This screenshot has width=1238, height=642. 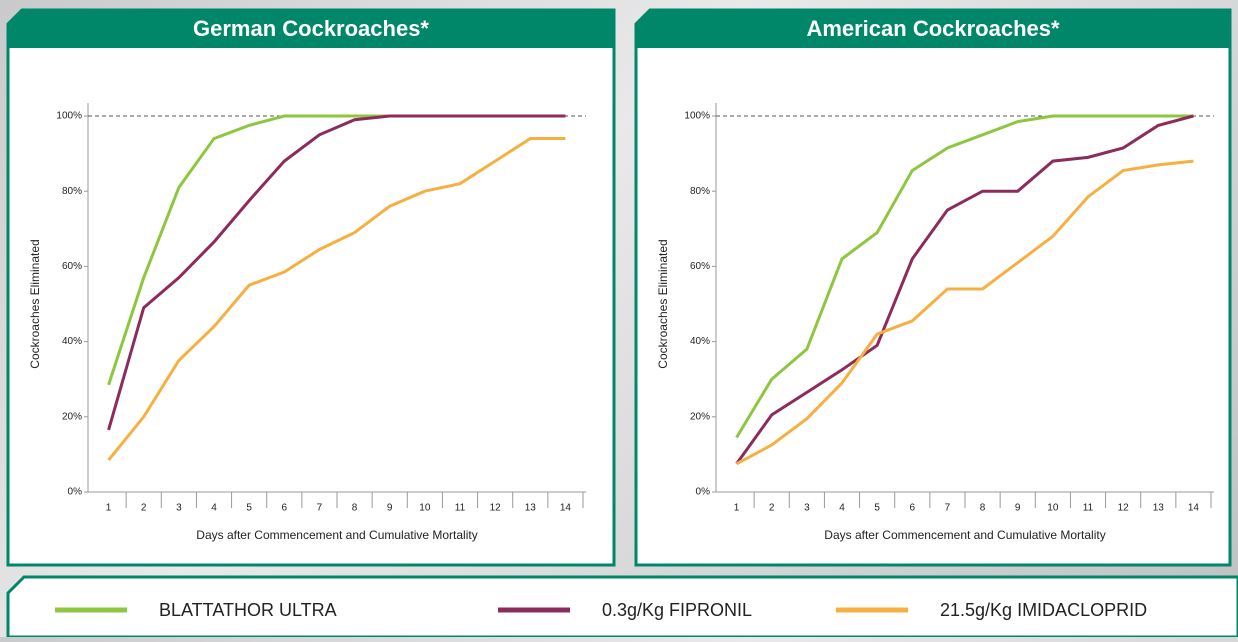 I want to click on legend-label: BLATTATHOR ULTRA, so click(x=248, y=610).